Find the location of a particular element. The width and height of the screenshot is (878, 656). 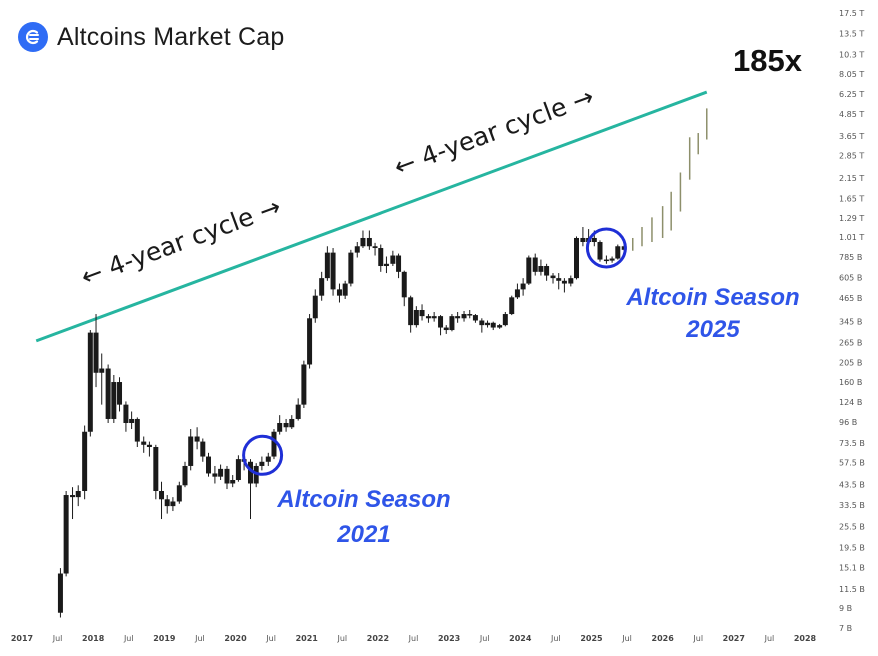

projection-layer is located at coordinates (669, 179).